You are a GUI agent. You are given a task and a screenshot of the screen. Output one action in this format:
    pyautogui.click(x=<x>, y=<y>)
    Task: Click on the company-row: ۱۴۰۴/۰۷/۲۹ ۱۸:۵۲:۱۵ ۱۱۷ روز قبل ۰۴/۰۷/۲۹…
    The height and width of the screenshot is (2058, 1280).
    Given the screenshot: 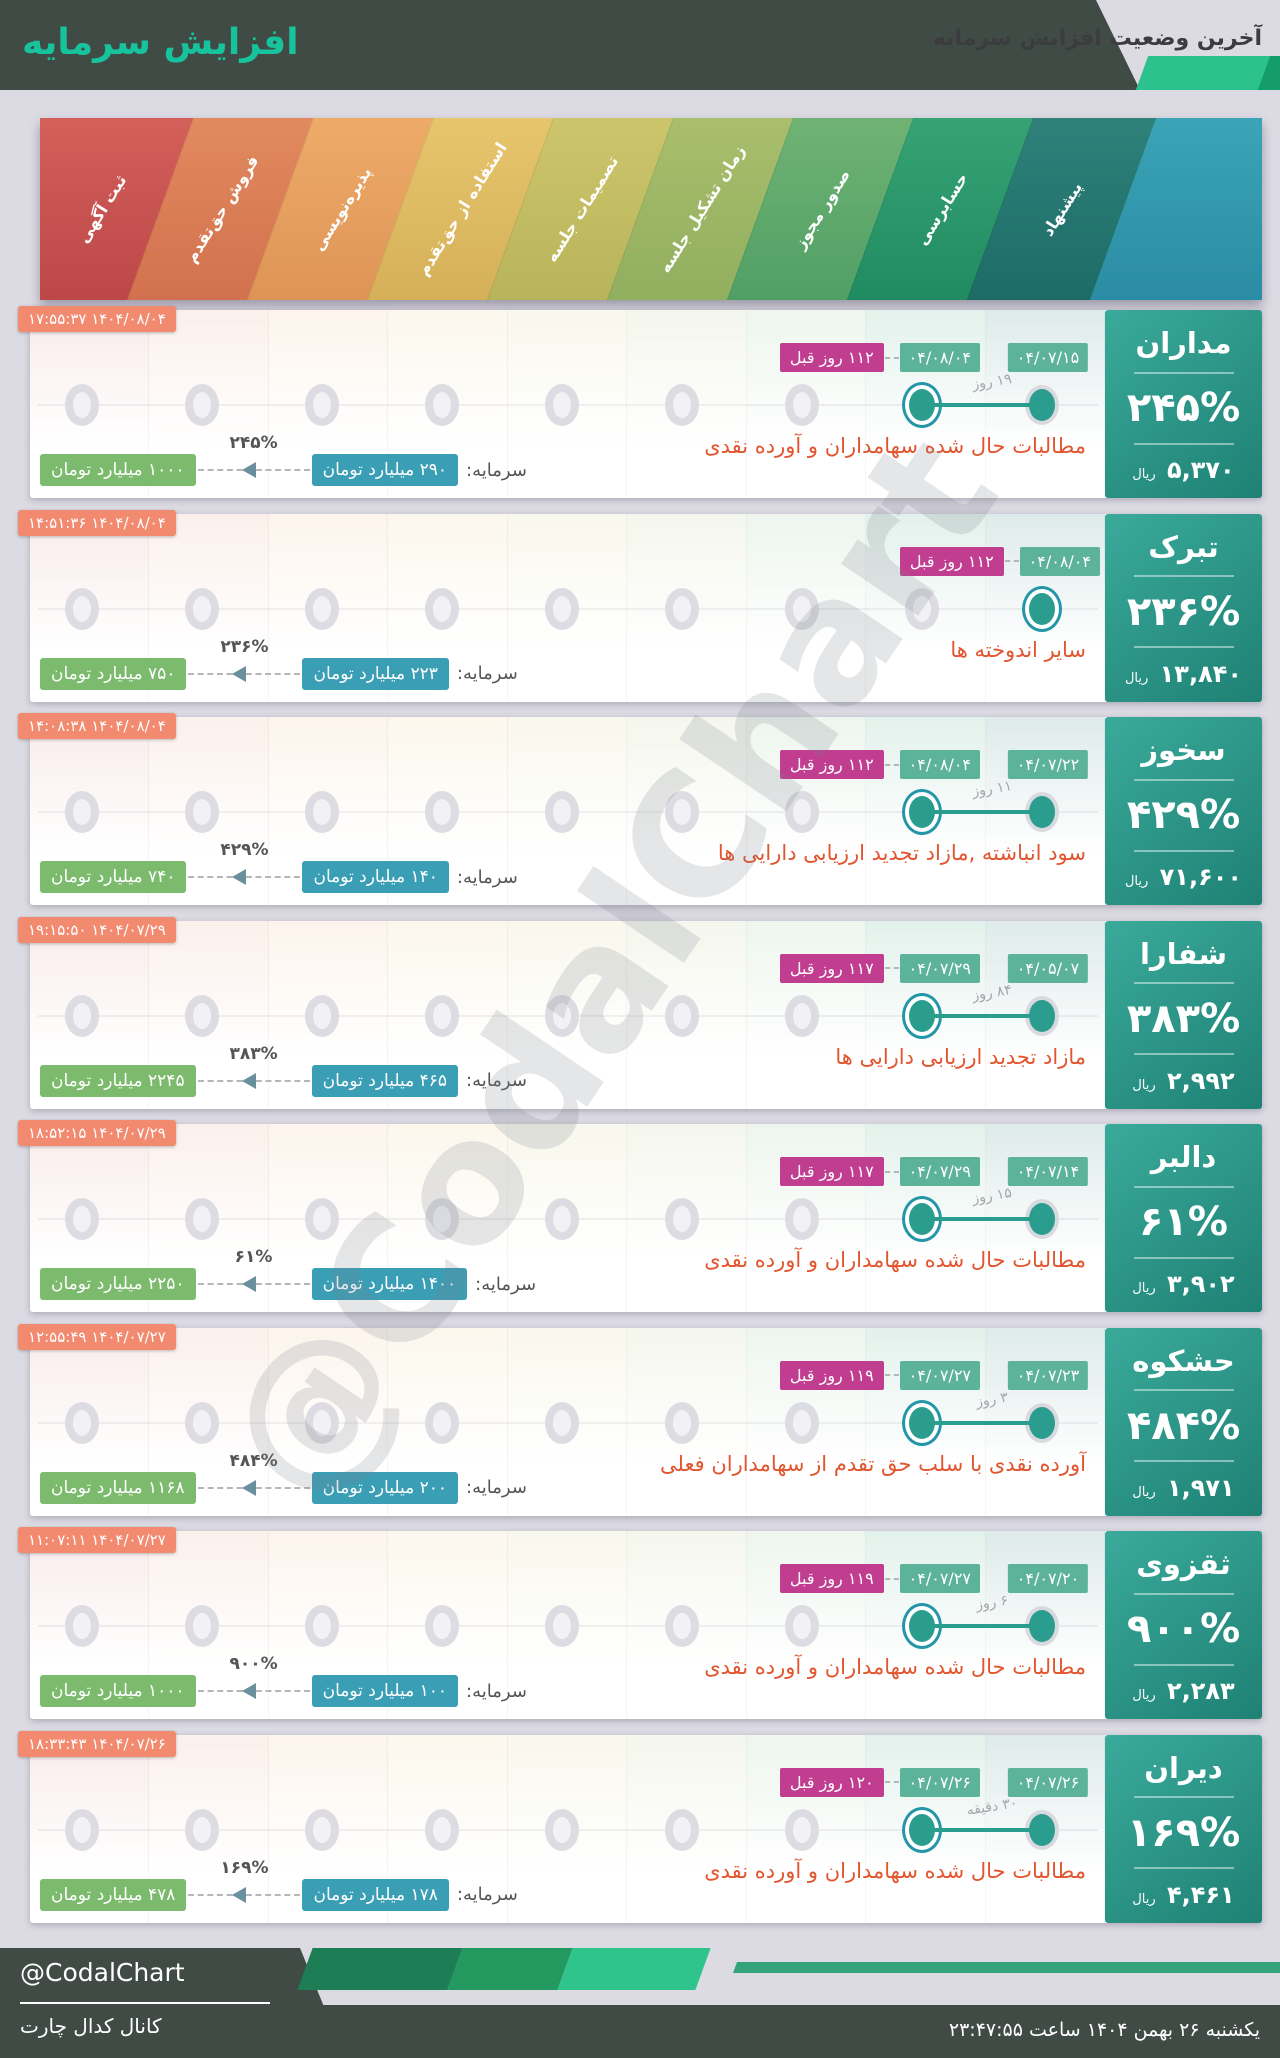 What is the action you would take?
    pyautogui.click(x=640, y=1216)
    